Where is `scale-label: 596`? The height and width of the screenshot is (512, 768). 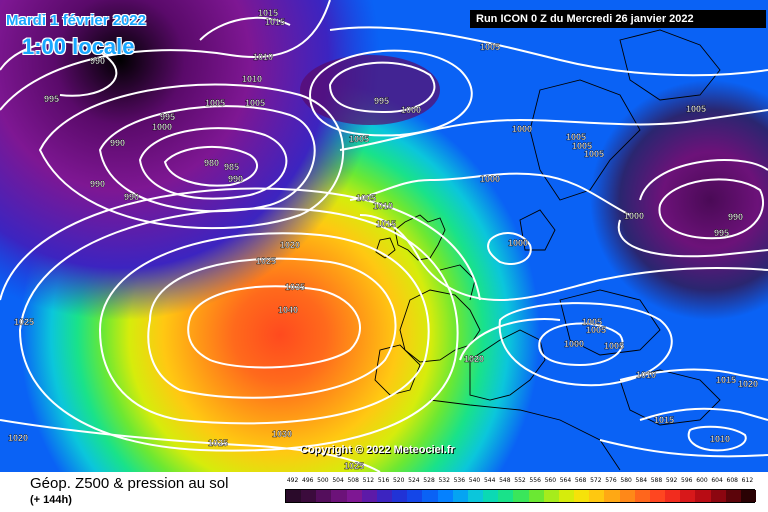 scale-label: 596 is located at coordinates (687, 480).